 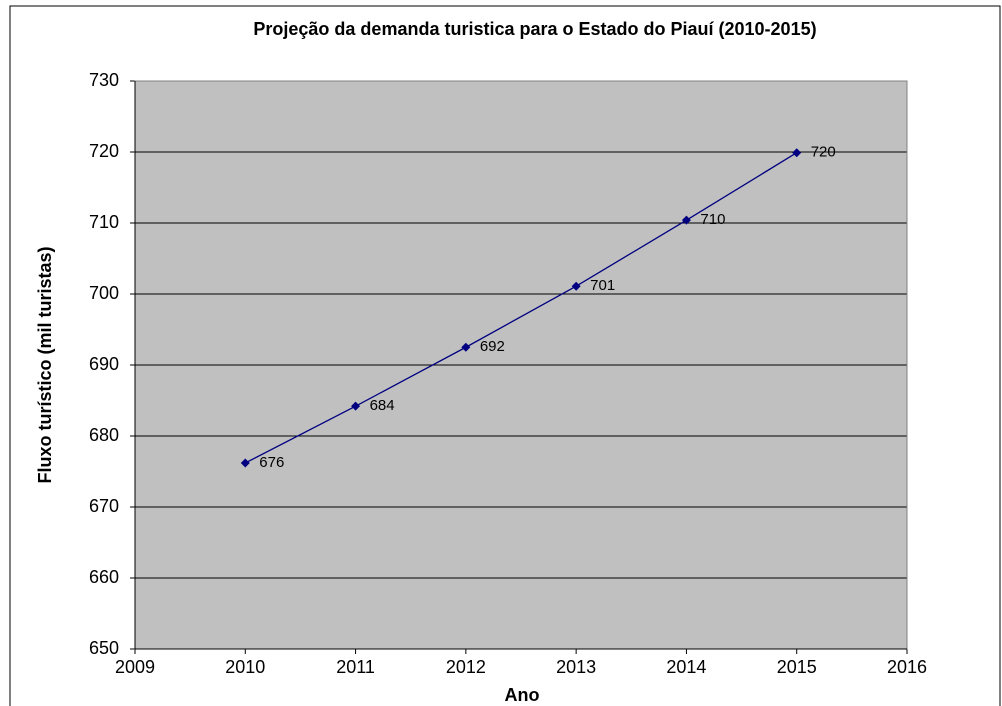 I want to click on y-tick-label: 670, so click(x=104, y=506).